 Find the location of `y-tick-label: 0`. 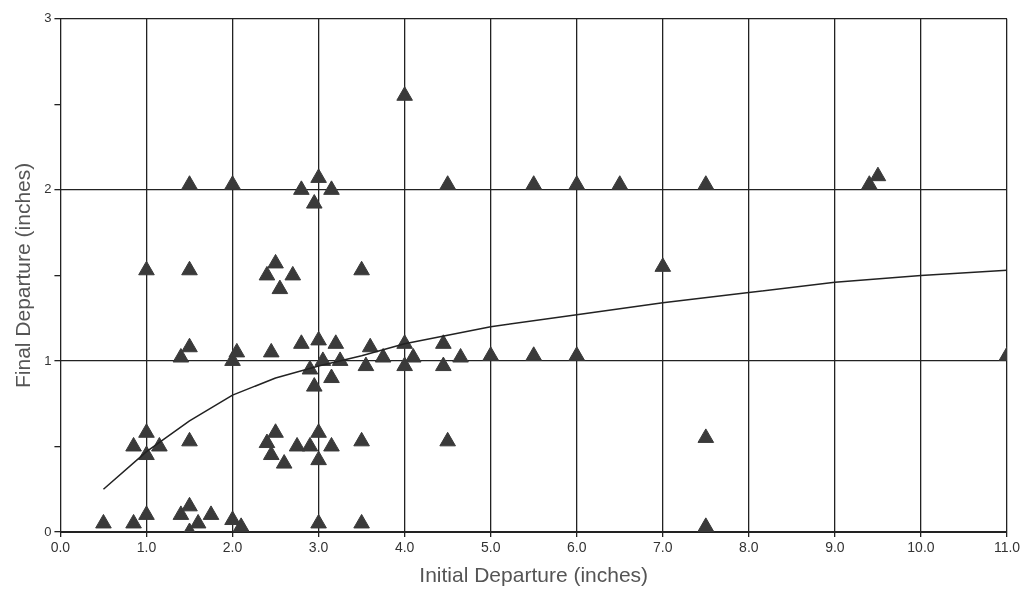

y-tick-label: 0 is located at coordinates (48, 531).